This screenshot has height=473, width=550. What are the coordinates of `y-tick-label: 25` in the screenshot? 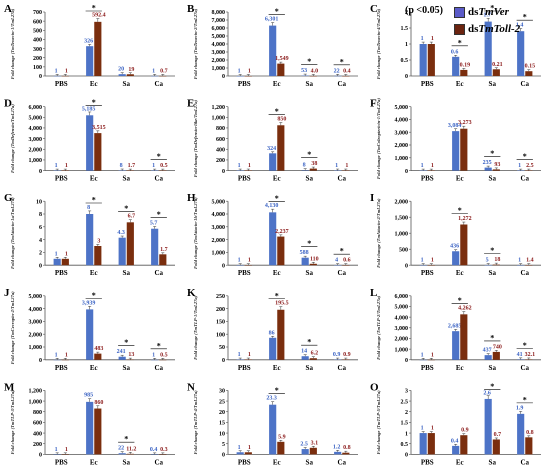 It's located at (222, 402).